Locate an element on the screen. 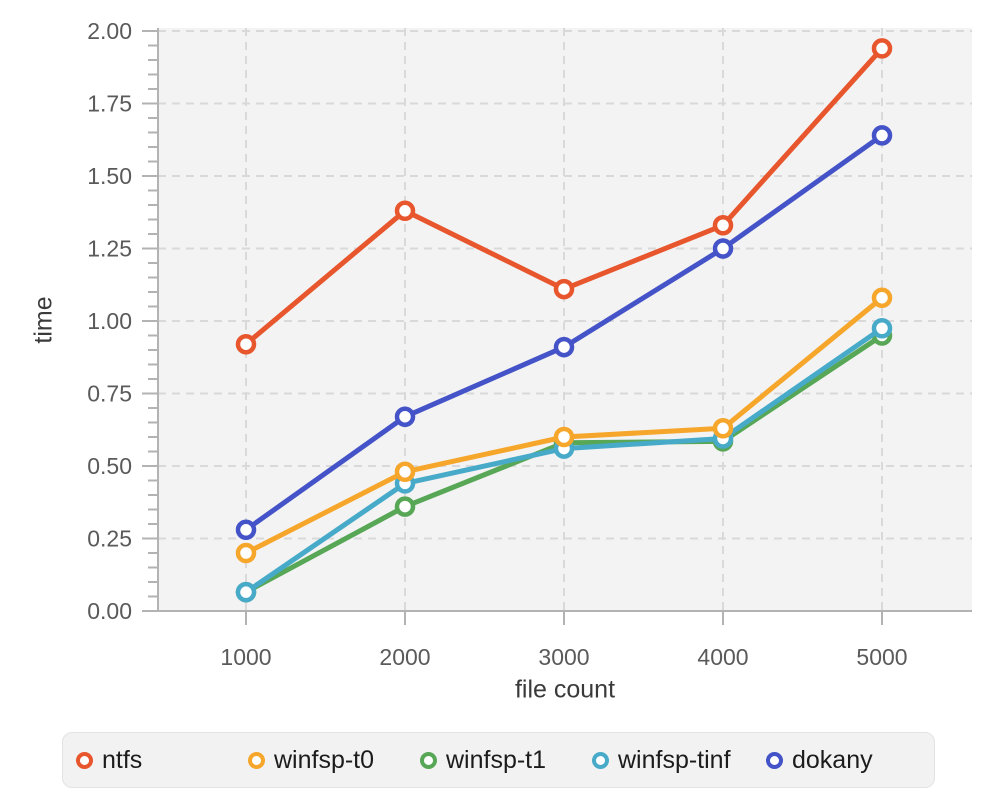 The width and height of the screenshot is (1000, 800). legend-label: winfsp-t1 is located at coordinates (496, 759).